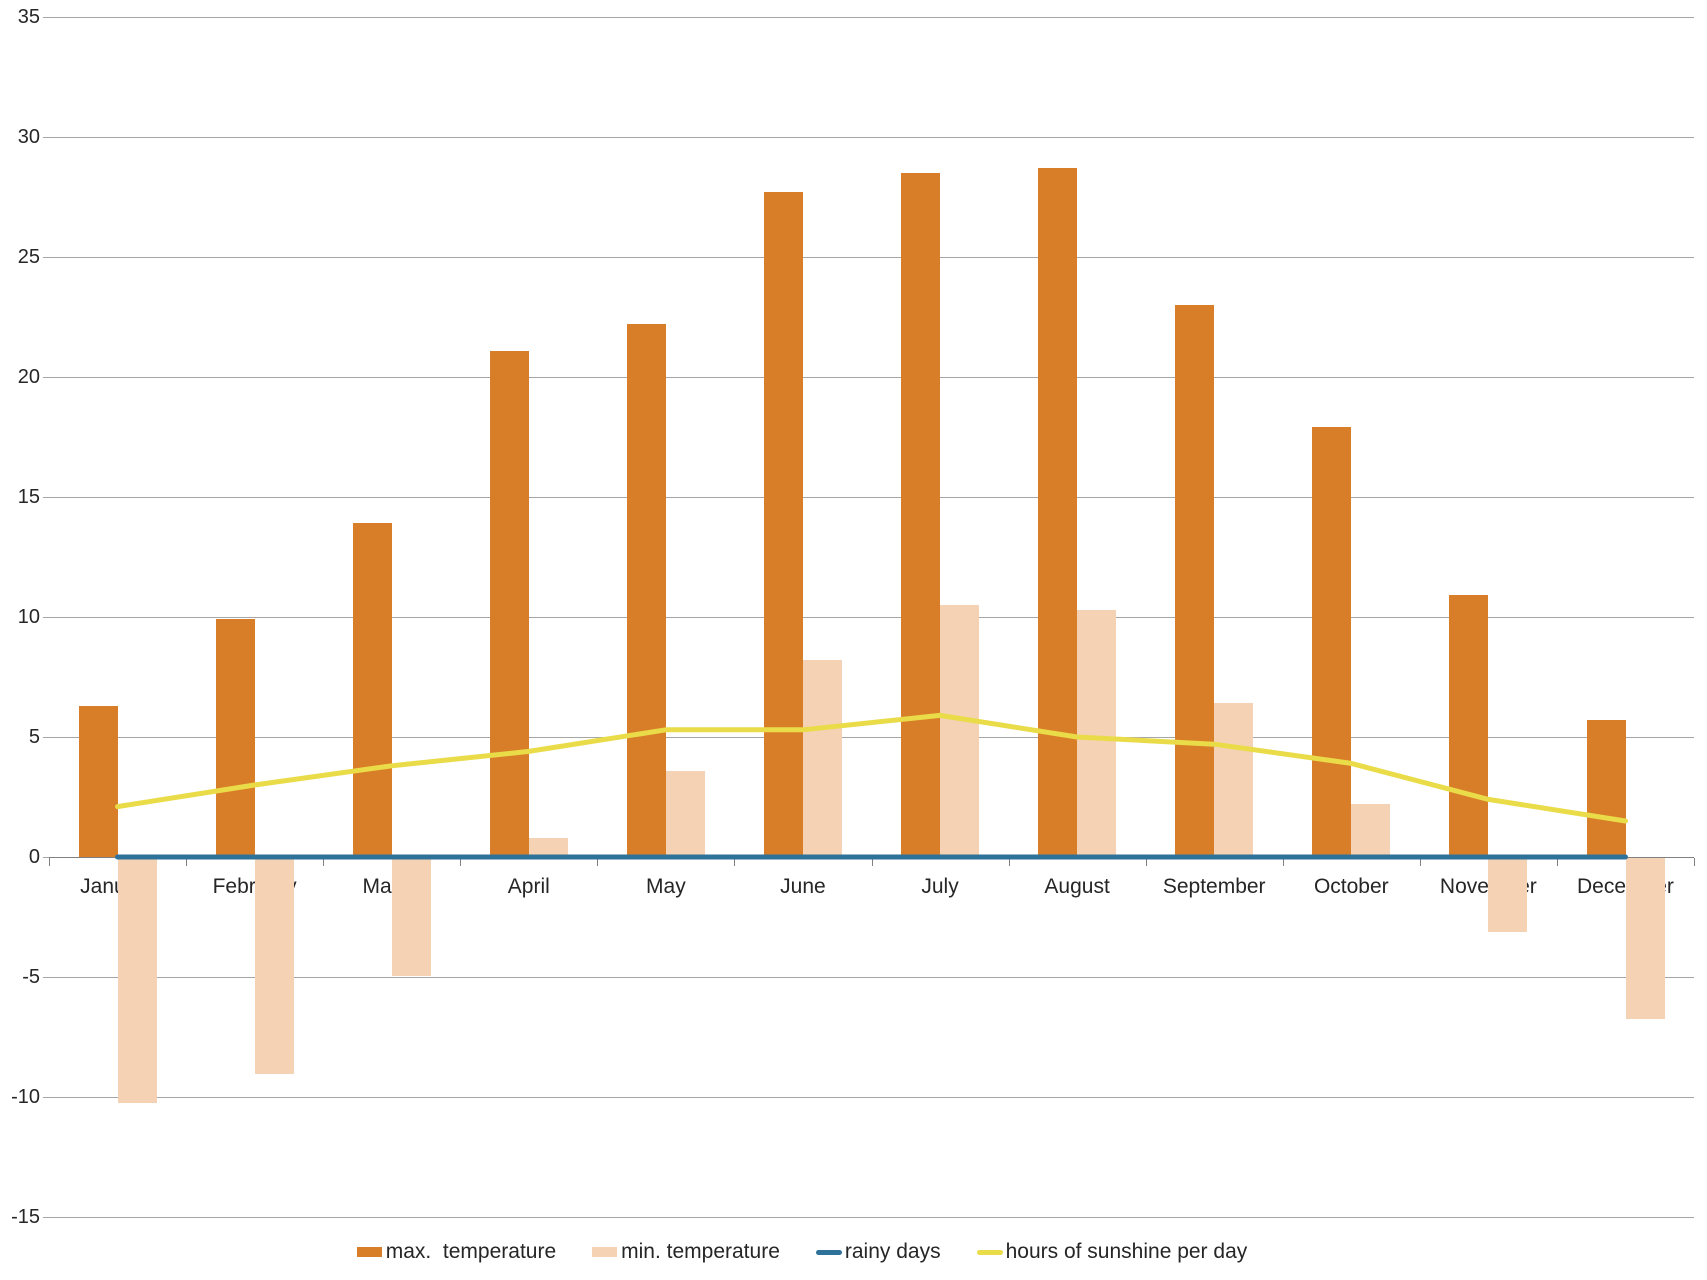 This screenshot has width=1707, height=1280. Describe the element at coordinates (411, 917) in the screenshot. I see `bar-min-temperature-march` at that location.